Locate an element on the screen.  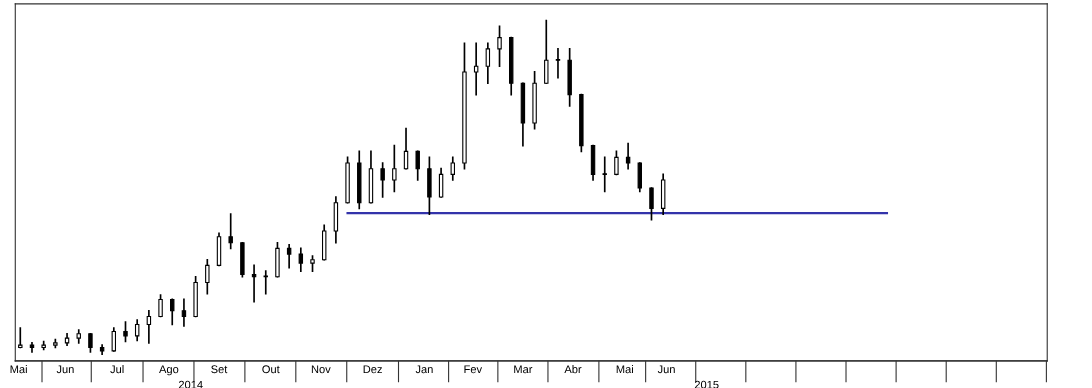
x-tick-label: Jan is located at coordinates (424, 369).